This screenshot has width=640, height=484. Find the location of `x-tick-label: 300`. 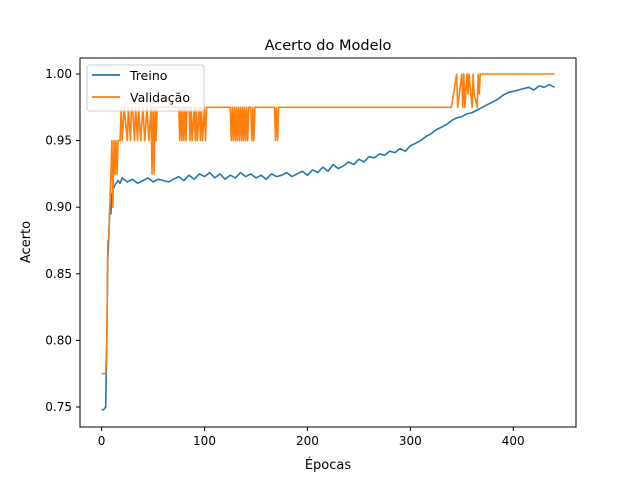

x-tick-label: 300 is located at coordinates (410, 441).